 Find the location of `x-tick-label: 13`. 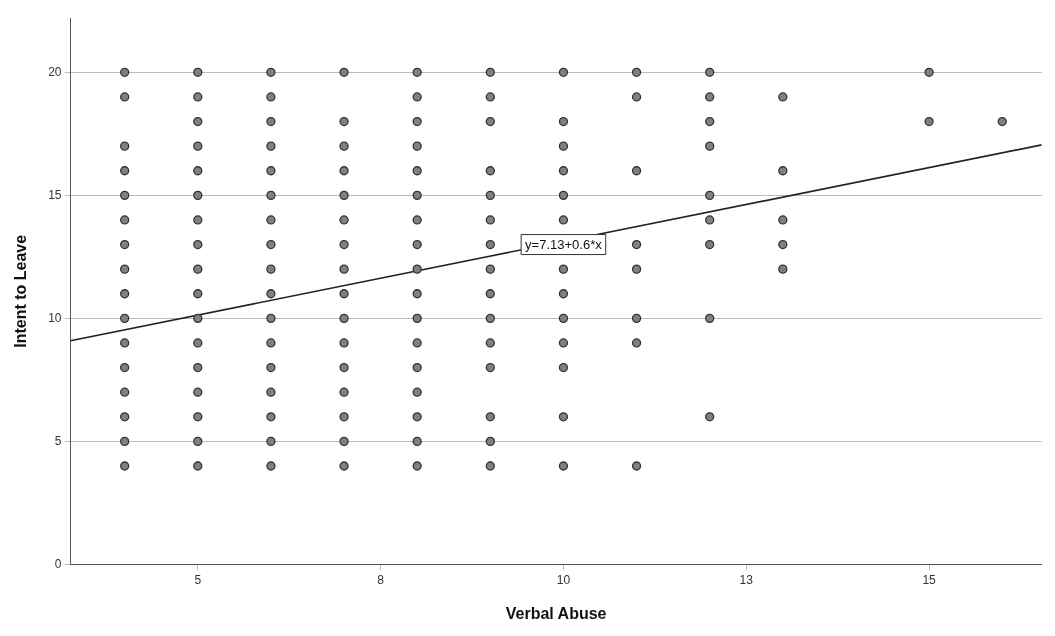

x-tick-label: 13 is located at coordinates (746, 579).